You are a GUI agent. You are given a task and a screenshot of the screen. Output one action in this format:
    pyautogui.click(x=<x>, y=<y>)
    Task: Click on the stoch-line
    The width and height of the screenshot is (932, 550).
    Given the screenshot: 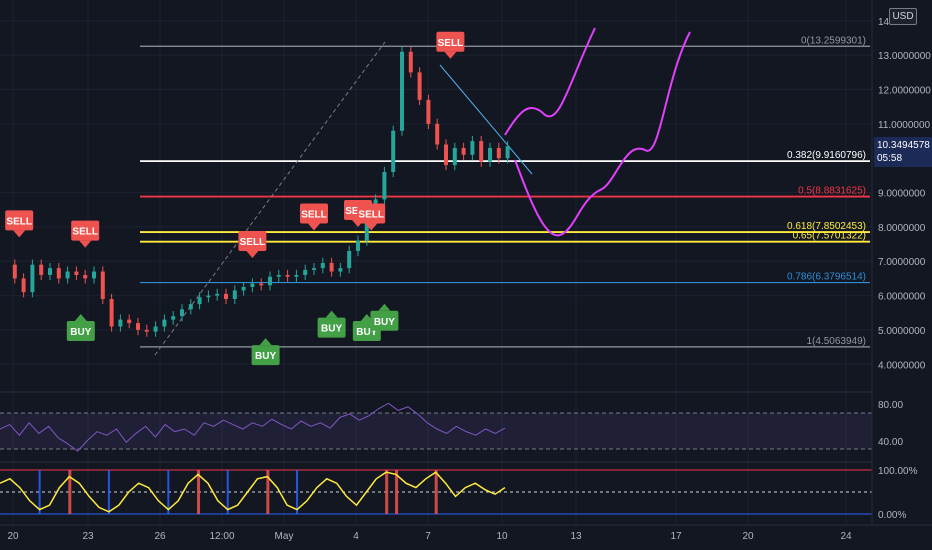 What is the action you would take?
    pyautogui.click(x=253, y=492)
    